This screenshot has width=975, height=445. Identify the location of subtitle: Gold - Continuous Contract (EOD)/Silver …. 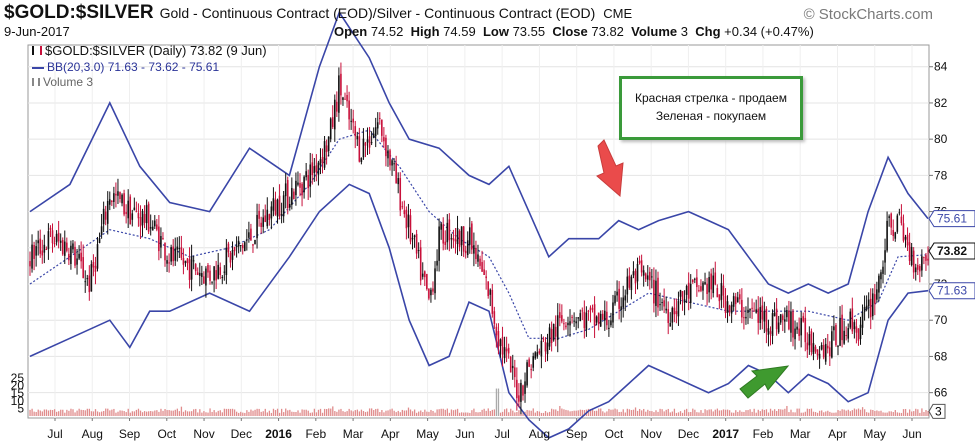
(377, 13).